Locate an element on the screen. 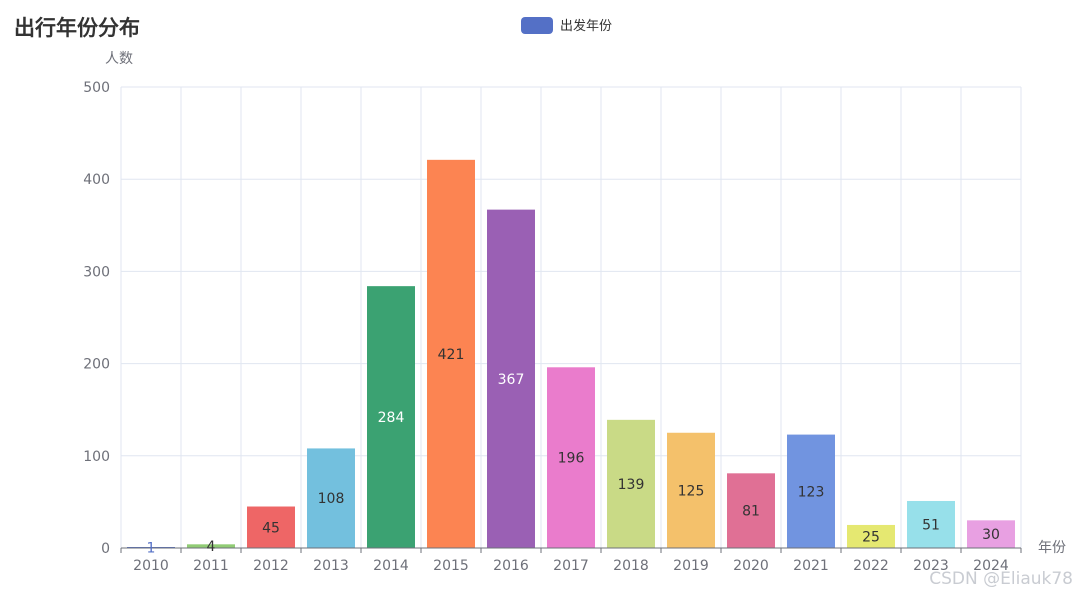 The height and width of the screenshot is (593, 1078). bar-value-label: 25 is located at coordinates (871, 537).